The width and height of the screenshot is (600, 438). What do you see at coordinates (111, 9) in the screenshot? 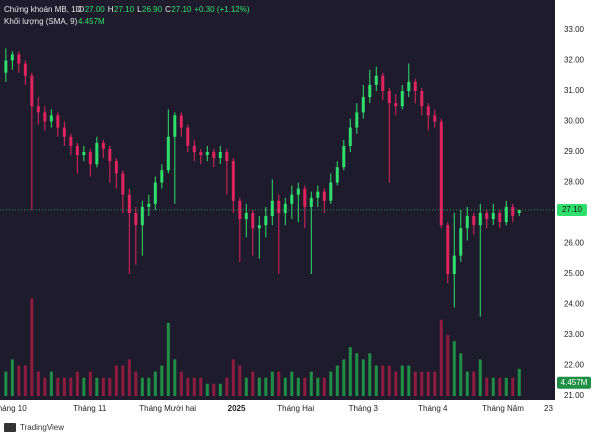
I see `ohlc-text: H` at bounding box center [111, 9].